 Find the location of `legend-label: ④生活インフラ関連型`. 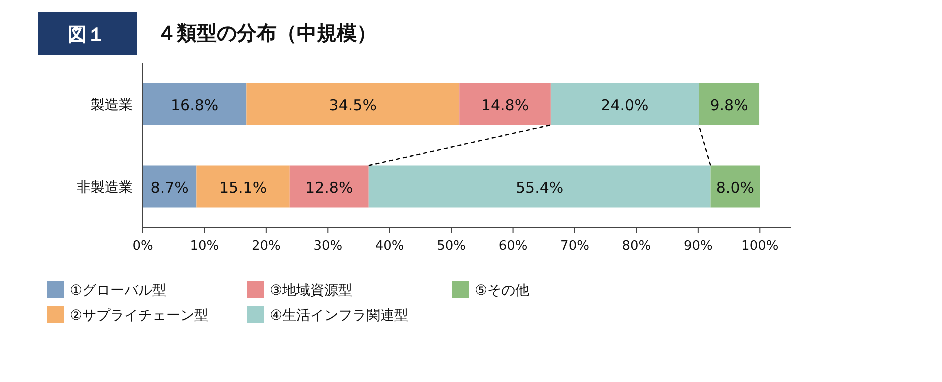

legend-label: ④生活インフラ関連型 is located at coordinates (339, 316).